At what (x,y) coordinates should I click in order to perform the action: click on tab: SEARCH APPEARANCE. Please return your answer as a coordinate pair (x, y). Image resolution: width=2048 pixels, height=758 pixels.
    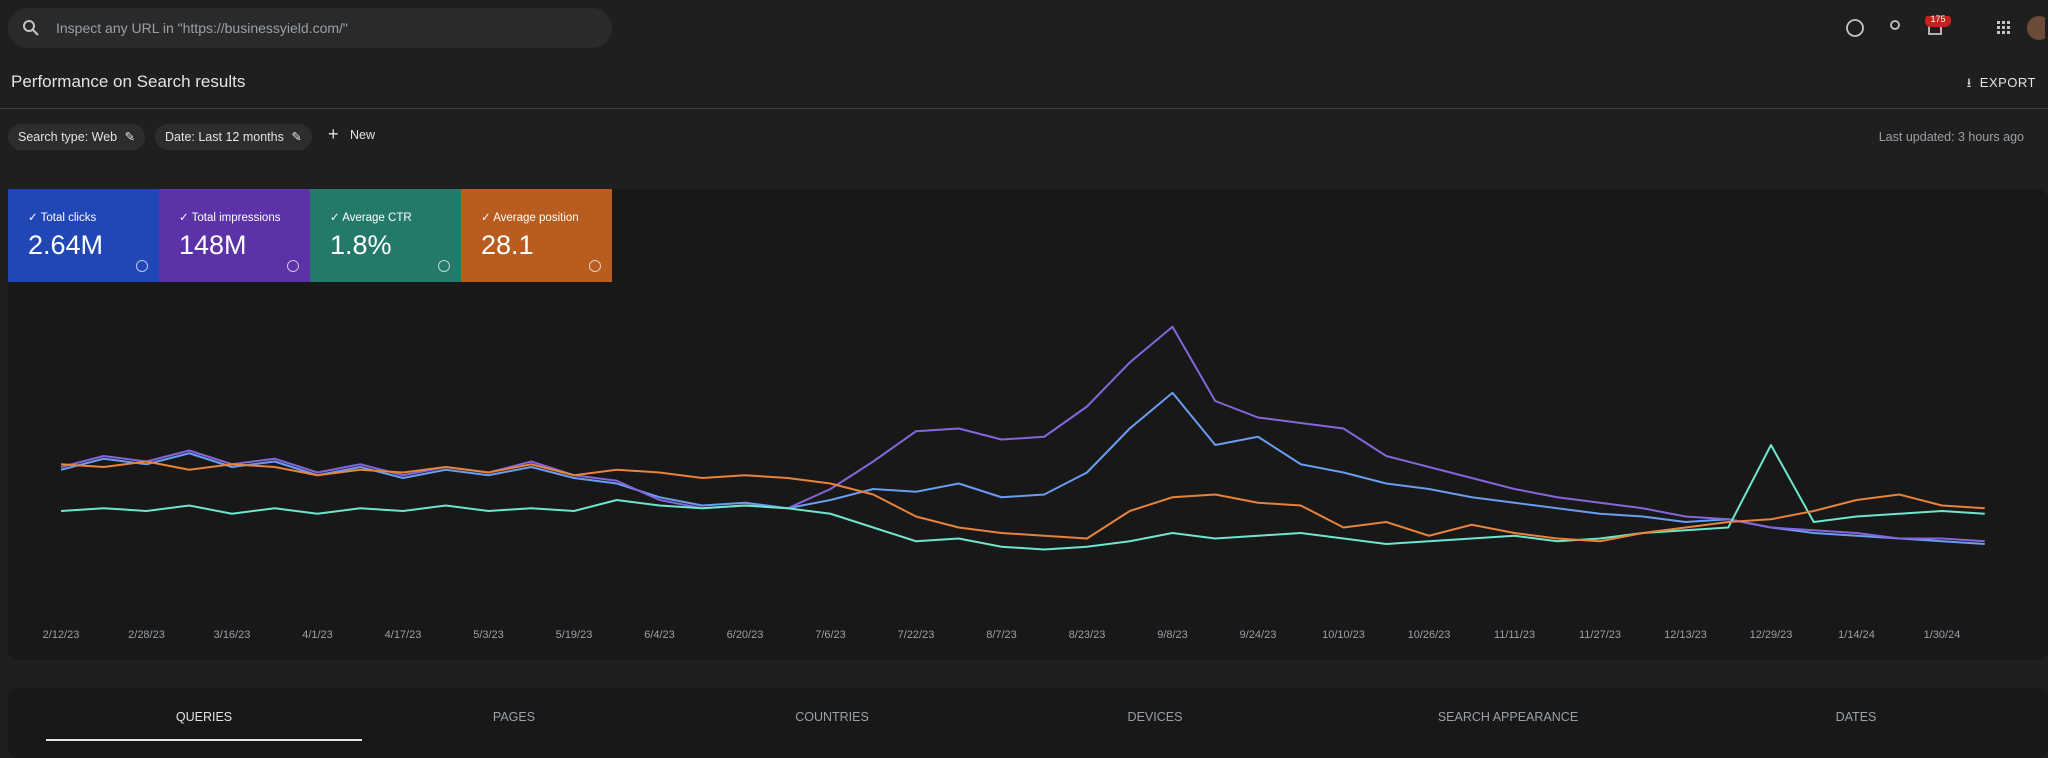
    Looking at the image, I should click on (1508, 717).